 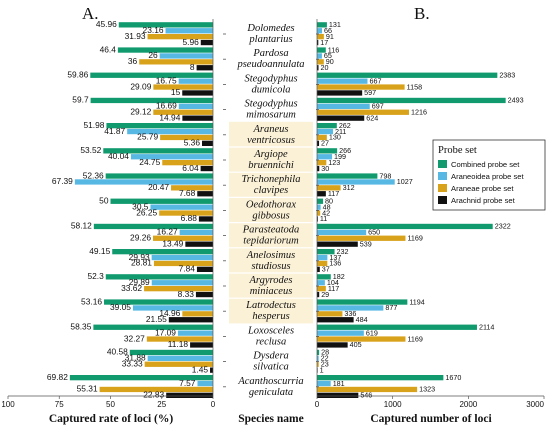 What do you see at coordinates (270, 28) in the screenshot?
I see `species-genus: Dolomedes` at bounding box center [270, 28].